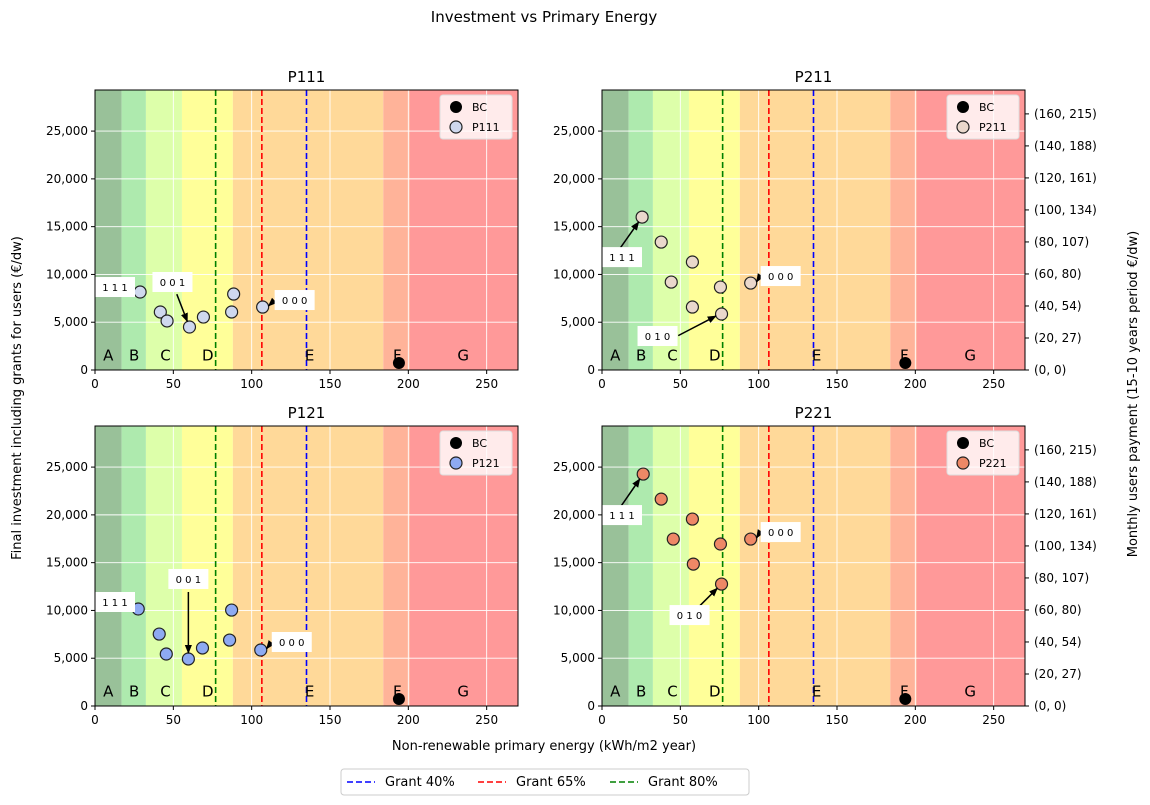 The width and height of the screenshot is (1150, 805). I want to click on panel-legend: BC P121, so click(476, 453).